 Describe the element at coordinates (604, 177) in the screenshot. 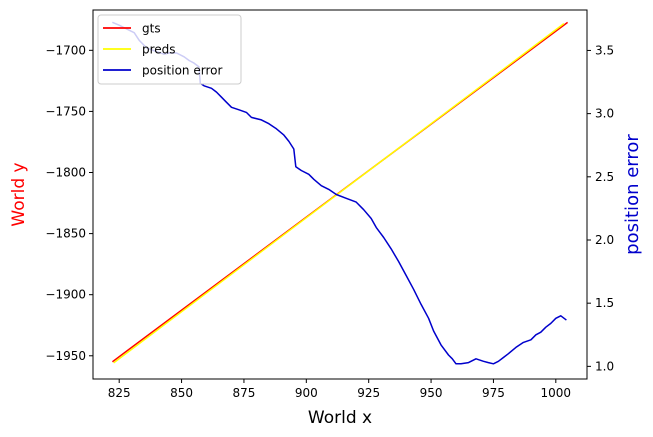

I see `y-right-tick-label: 2.5` at that location.